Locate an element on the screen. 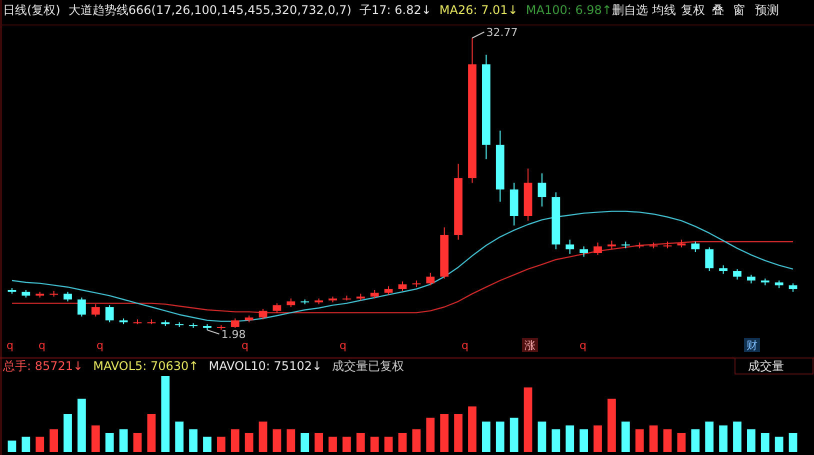 Image resolution: width=814 pixels, height=455 pixels. text: MAVOL5: 70630↑ is located at coordinates (146, 366).